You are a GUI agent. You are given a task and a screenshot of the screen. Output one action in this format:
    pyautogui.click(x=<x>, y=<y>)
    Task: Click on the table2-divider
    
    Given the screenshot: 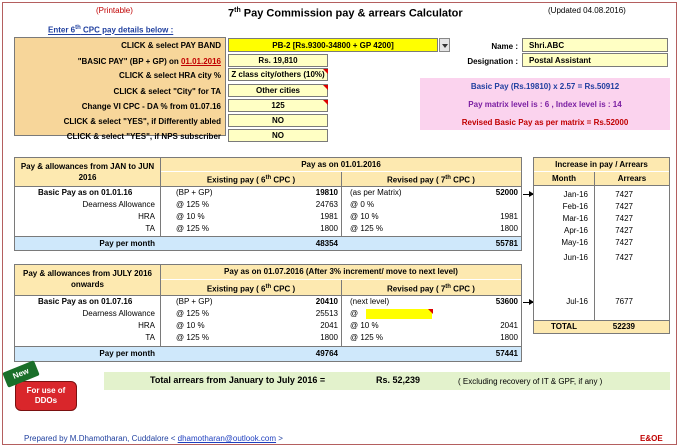 What is the action you would take?
    pyautogui.click(x=160, y=313)
    